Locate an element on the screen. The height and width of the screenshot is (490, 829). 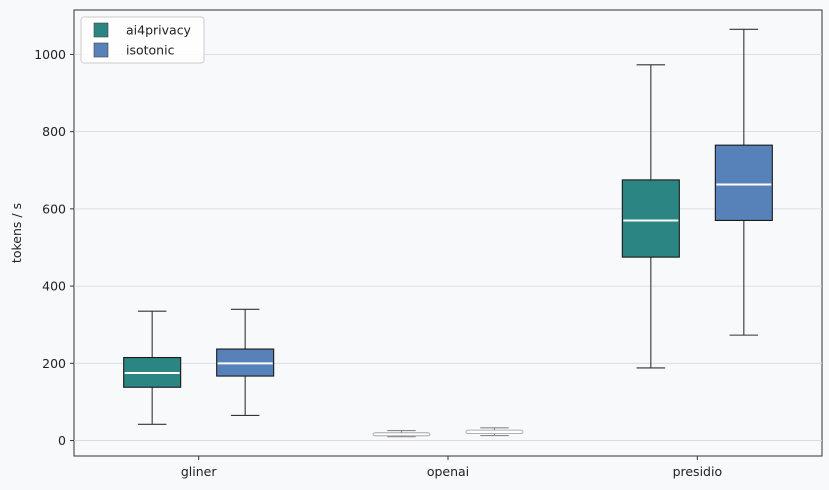
box-gliner-isotonic is located at coordinates (245, 362).